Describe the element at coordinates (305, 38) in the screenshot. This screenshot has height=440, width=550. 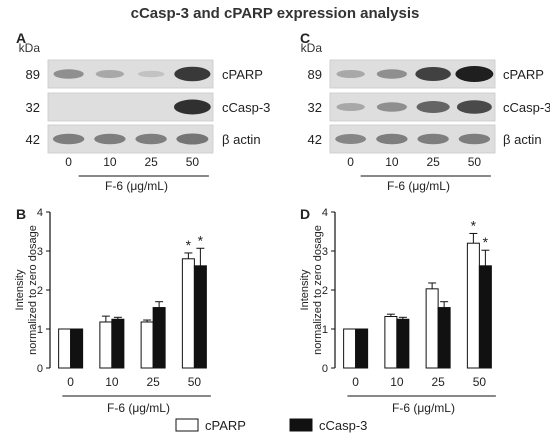
I see `panel-label-c: C` at that location.